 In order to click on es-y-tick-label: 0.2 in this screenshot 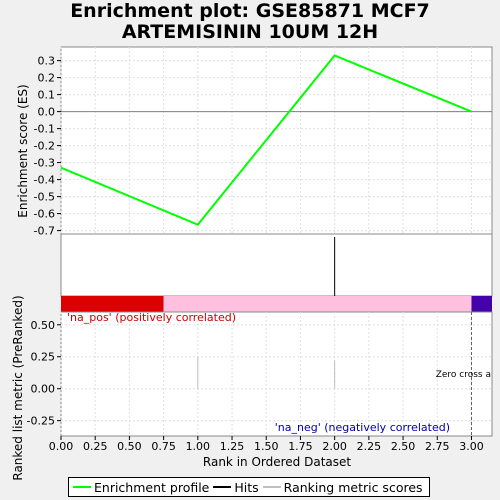, I will do `click(47, 78)`.